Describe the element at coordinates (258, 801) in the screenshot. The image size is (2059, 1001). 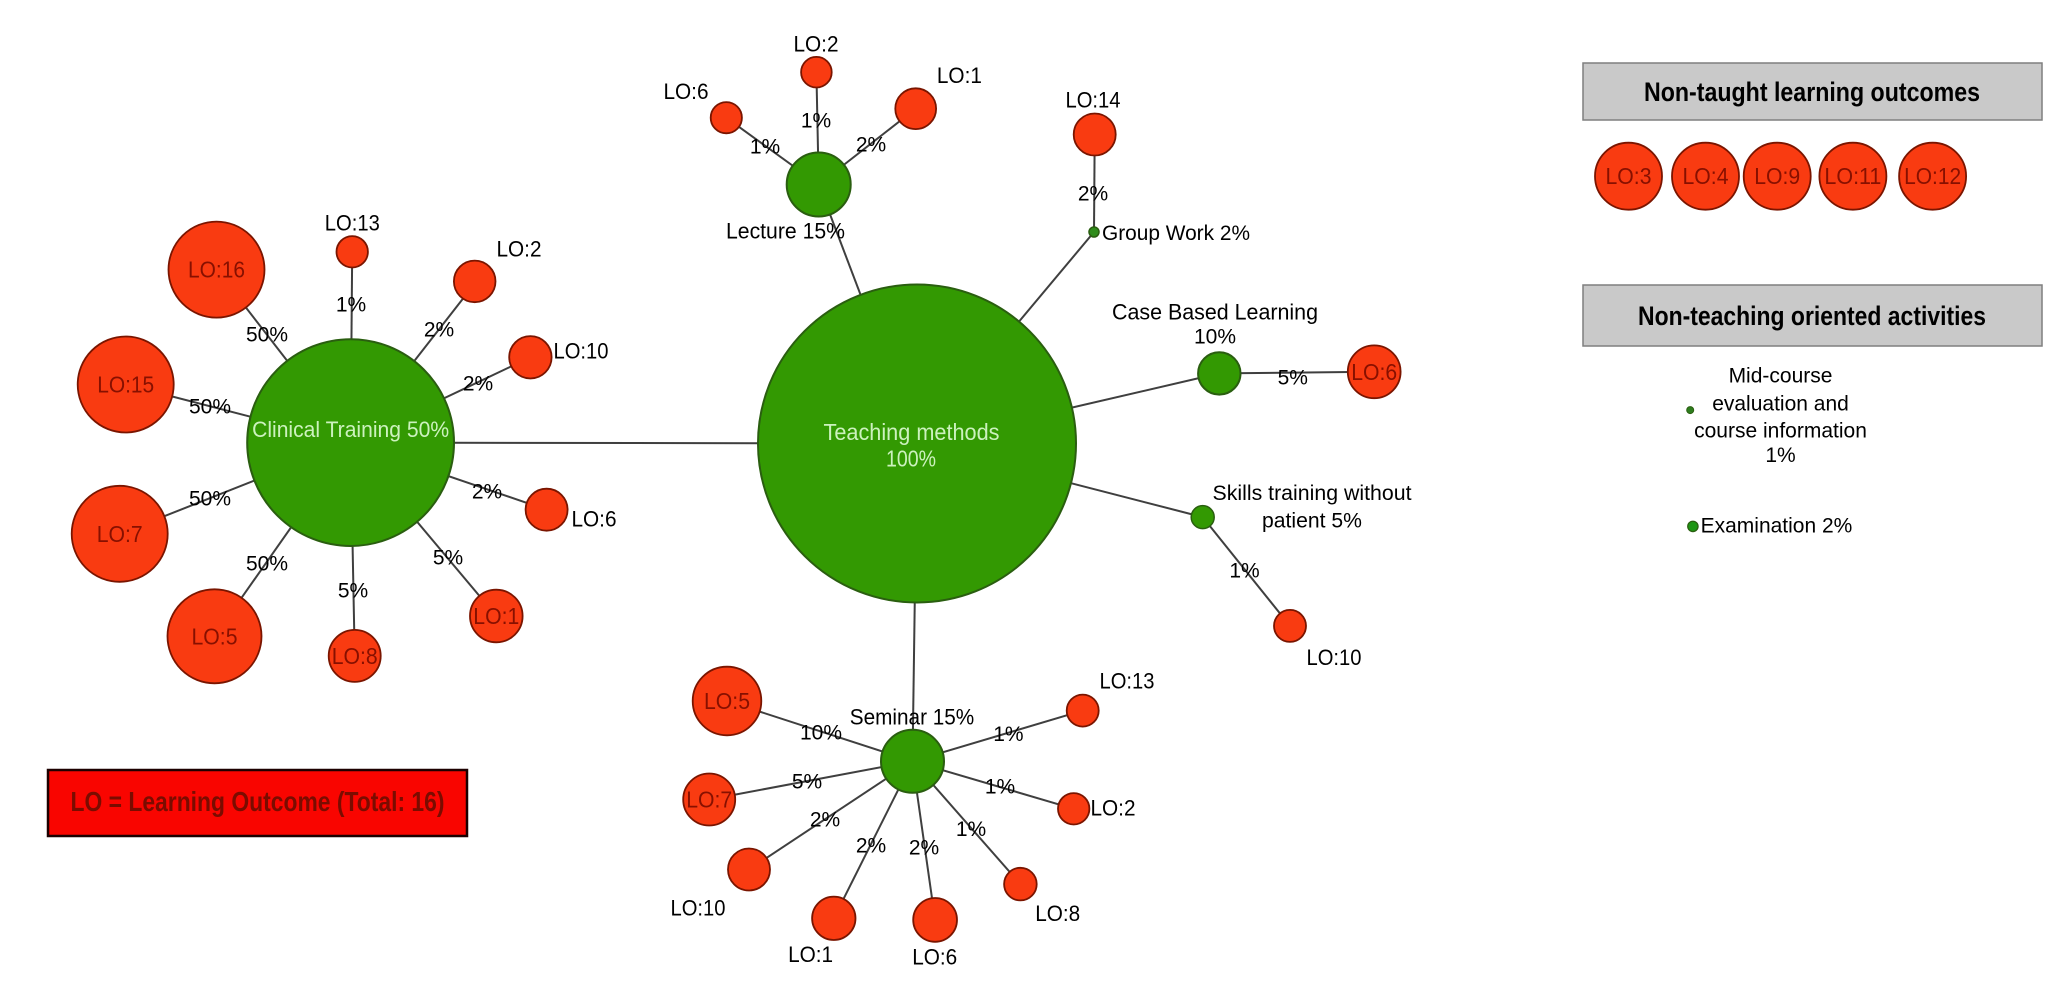
I see `svg-text:LO = Learning Outcome (Total:: LO = Learning Outcome (Total: 16)` at that location.